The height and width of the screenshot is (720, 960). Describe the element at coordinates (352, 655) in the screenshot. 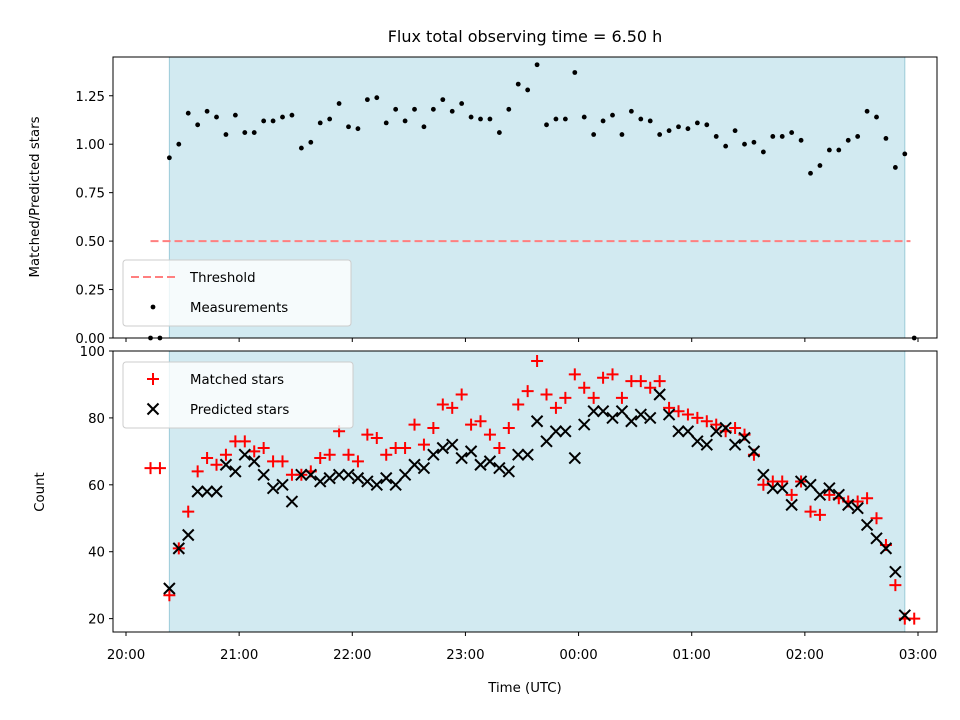

I see `count-x-tick-label: 22:00` at that location.